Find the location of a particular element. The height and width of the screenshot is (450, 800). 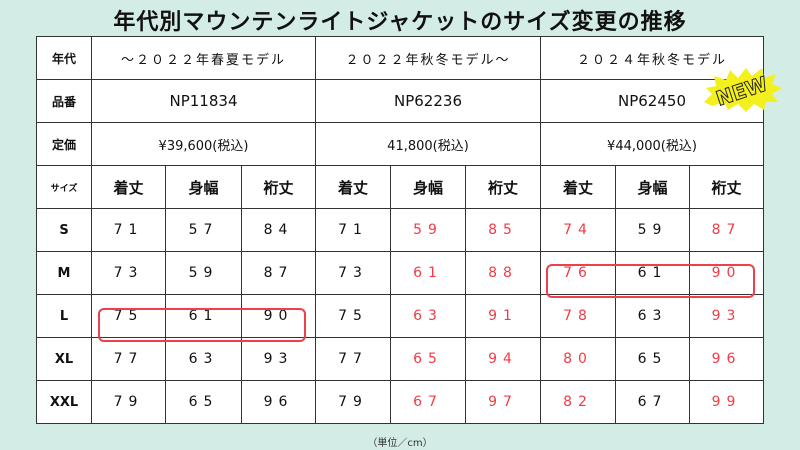

header-row: サイズ 着丈 身幅 裄丈 着丈 身幅 裄丈 着丈 身幅 裄丈 is located at coordinates (400, 187).